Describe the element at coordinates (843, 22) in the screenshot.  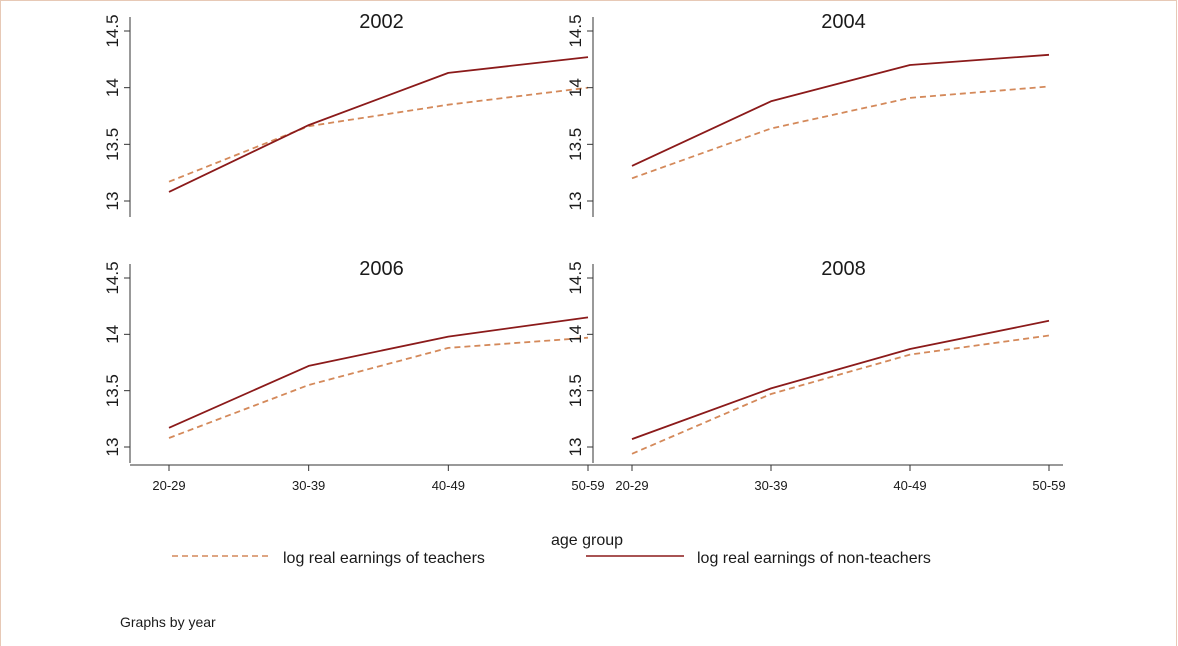
I see `panel-title-2004: 2004` at that location.